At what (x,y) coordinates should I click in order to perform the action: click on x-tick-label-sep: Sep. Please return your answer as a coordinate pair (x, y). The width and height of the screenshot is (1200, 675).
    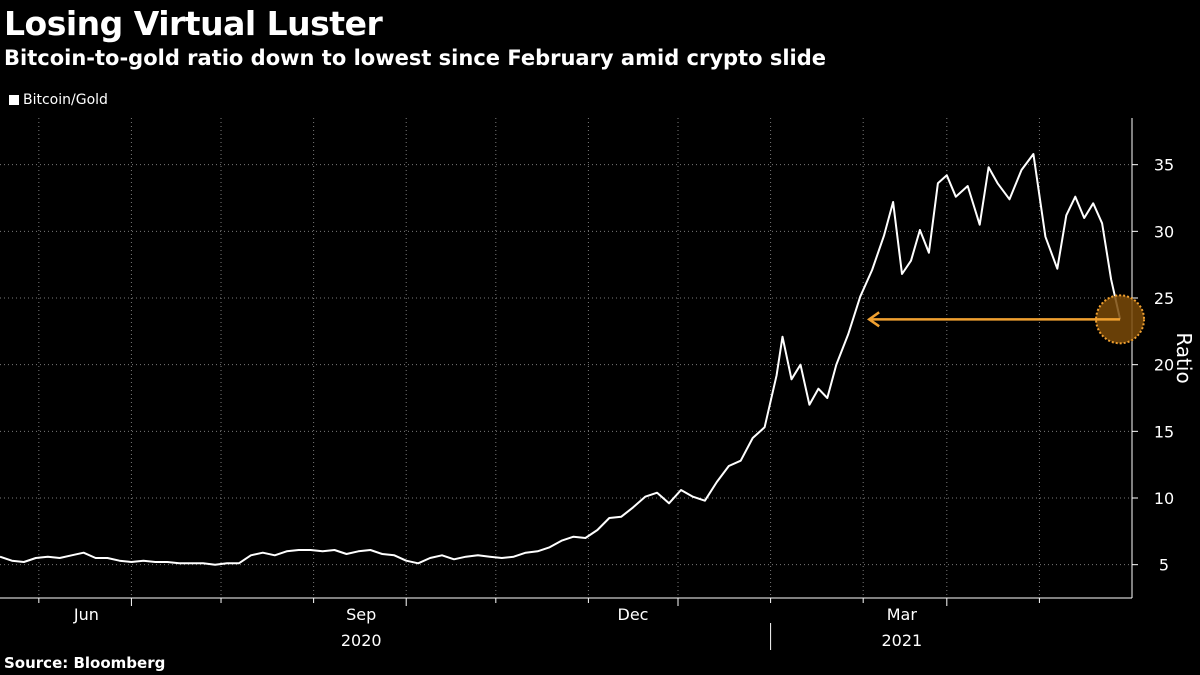
    Looking at the image, I should click on (361, 614).